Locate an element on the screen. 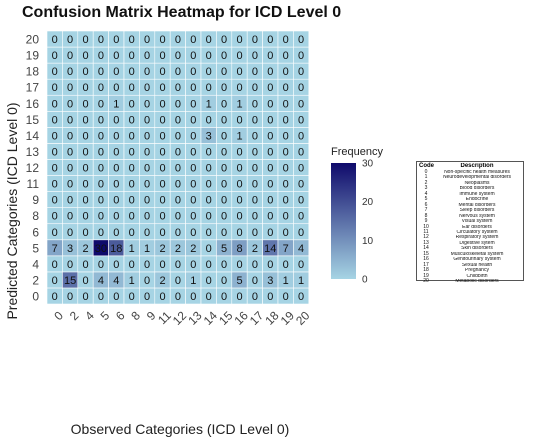 The height and width of the screenshot is (444, 537). code-value: 1 is located at coordinates (426, 177).